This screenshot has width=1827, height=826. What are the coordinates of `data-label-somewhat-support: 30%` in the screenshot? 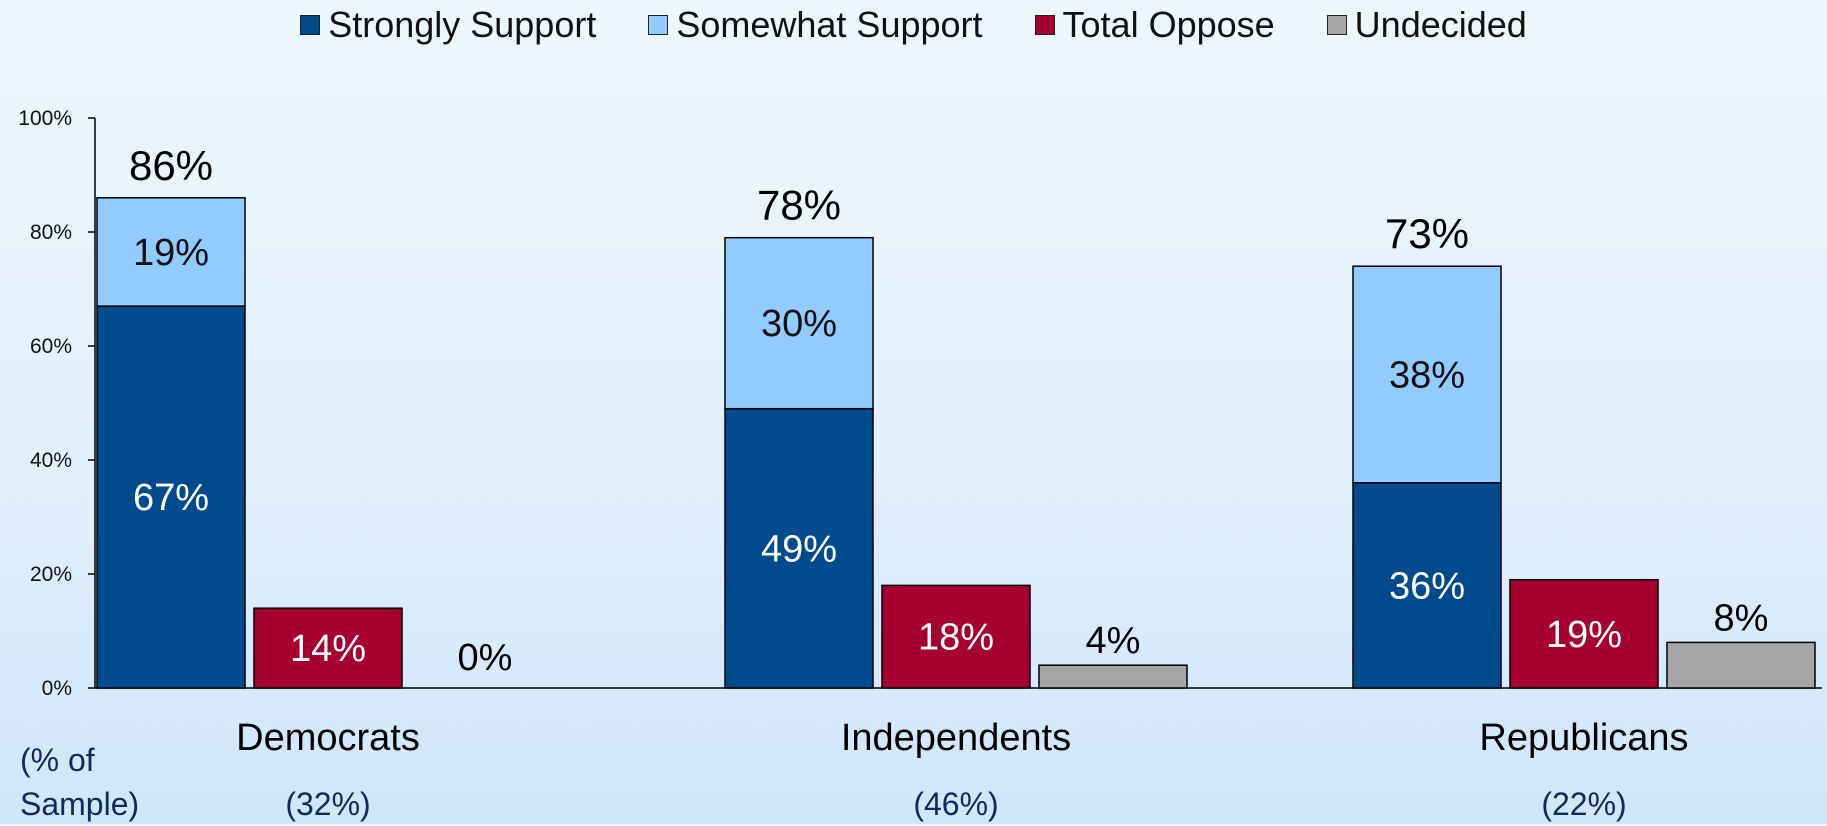 It's located at (799, 324).